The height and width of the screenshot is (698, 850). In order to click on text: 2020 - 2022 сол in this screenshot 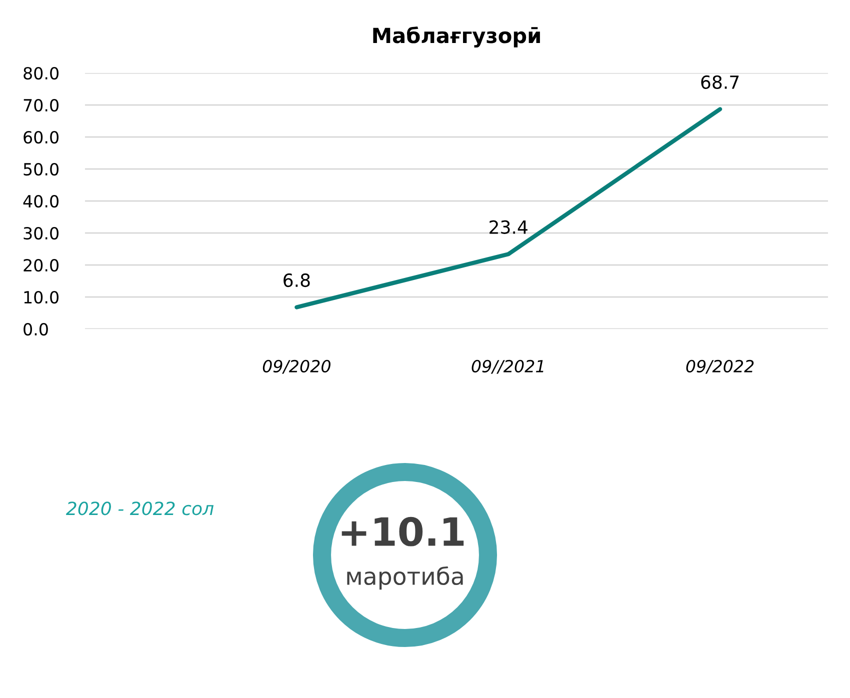, I will do `click(140, 509)`.